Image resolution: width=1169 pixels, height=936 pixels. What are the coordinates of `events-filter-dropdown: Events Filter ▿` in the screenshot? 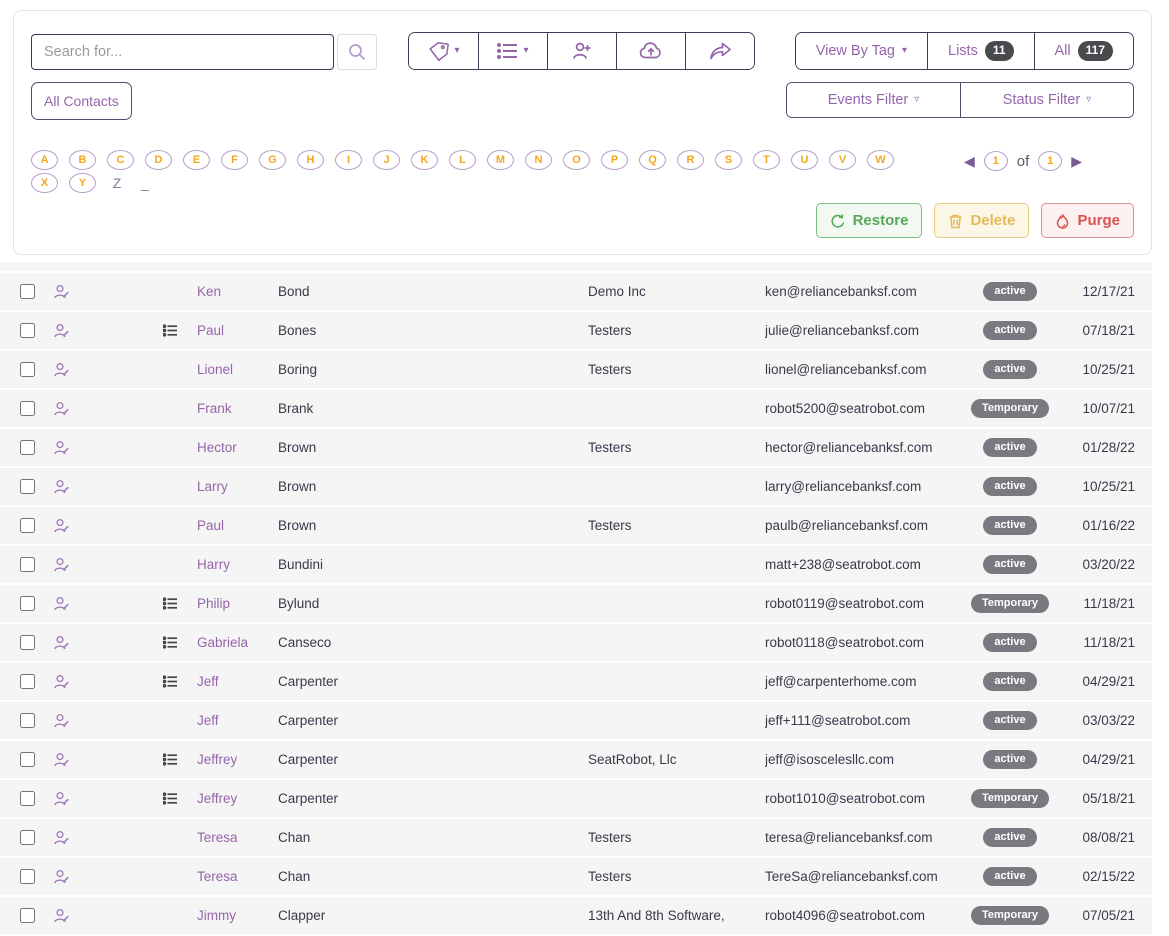 It's located at (873, 100).